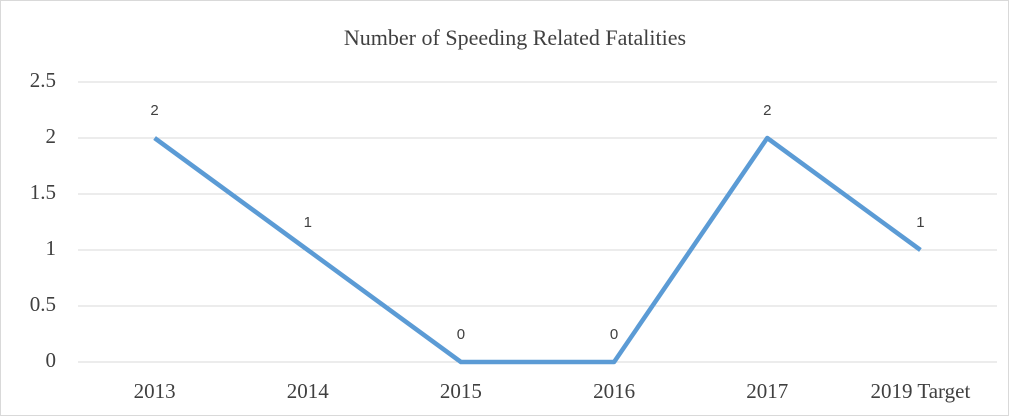 The image size is (1010, 417). What do you see at coordinates (51, 360) in the screenshot?
I see `y-tick-label: 0` at bounding box center [51, 360].